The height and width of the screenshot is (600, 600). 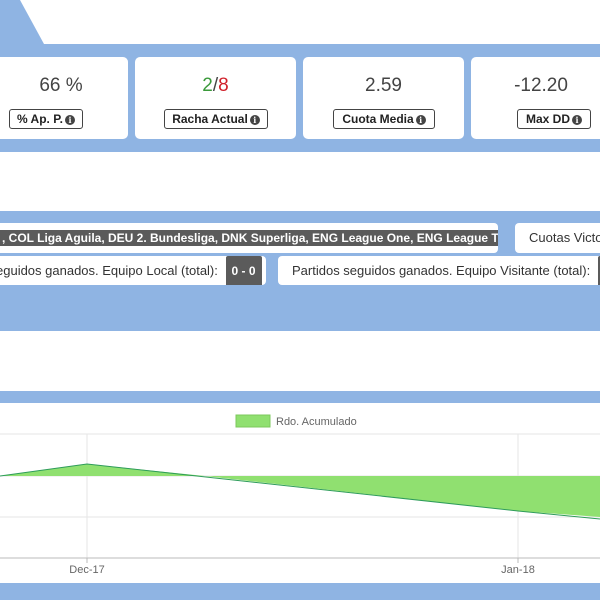 What do you see at coordinates (547, 119) in the screenshot?
I see `stat-label-text: Max DD` at bounding box center [547, 119].